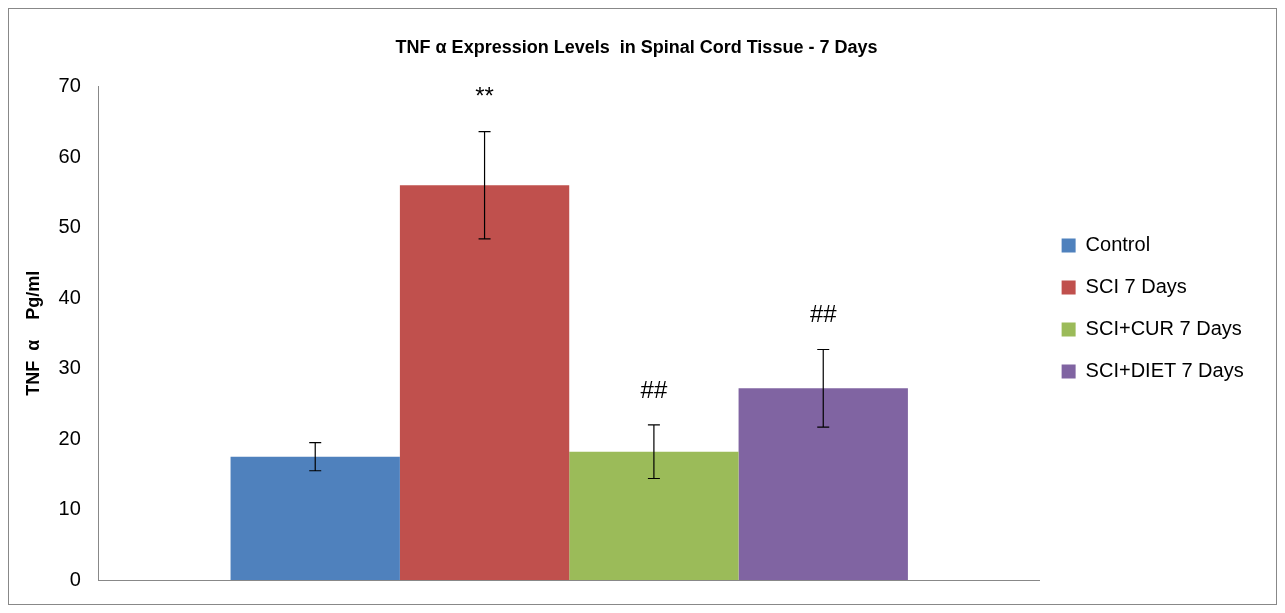  Describe the element at coordinates (69, 226) in the screenshot. I see `y-tick-label: 50` at that location.